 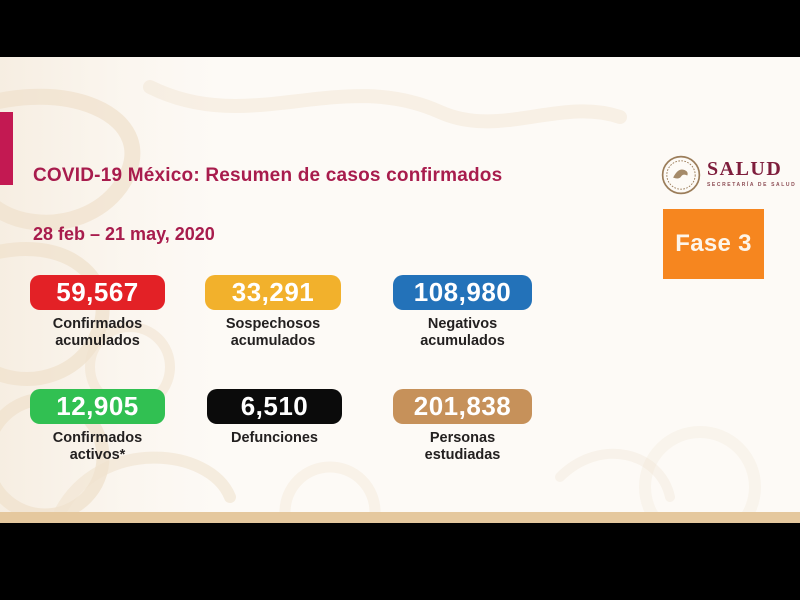 I want to click on stat-label: Defunciones, so click(x=274, y=438).